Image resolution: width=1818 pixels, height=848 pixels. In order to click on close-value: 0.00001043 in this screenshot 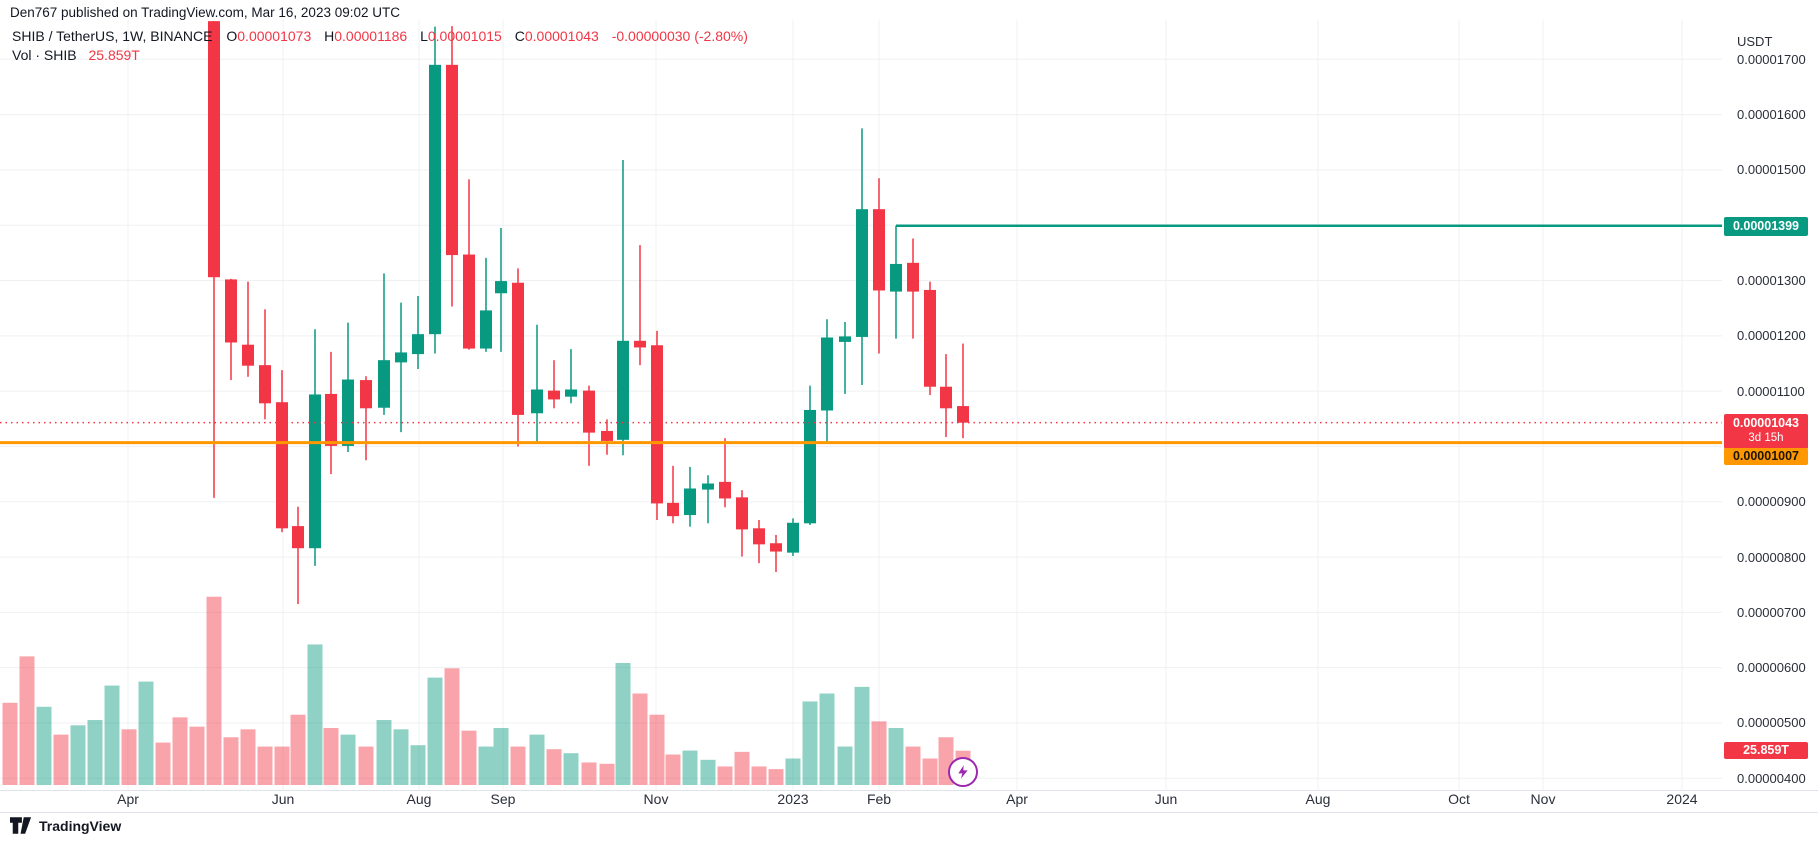, I will do `click(561, 36)`.